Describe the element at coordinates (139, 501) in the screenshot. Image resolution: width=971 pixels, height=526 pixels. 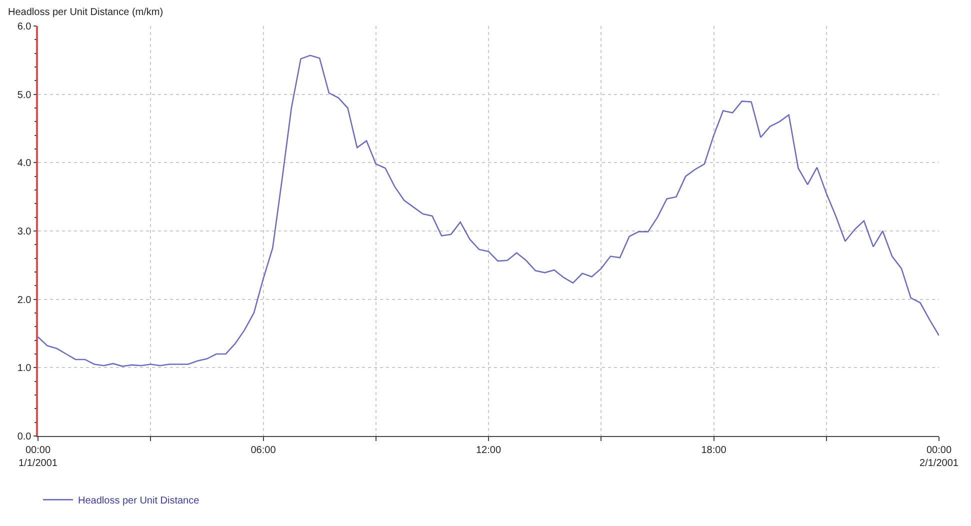
I see `legend-label: Headloss per Unit Distance` at that location.